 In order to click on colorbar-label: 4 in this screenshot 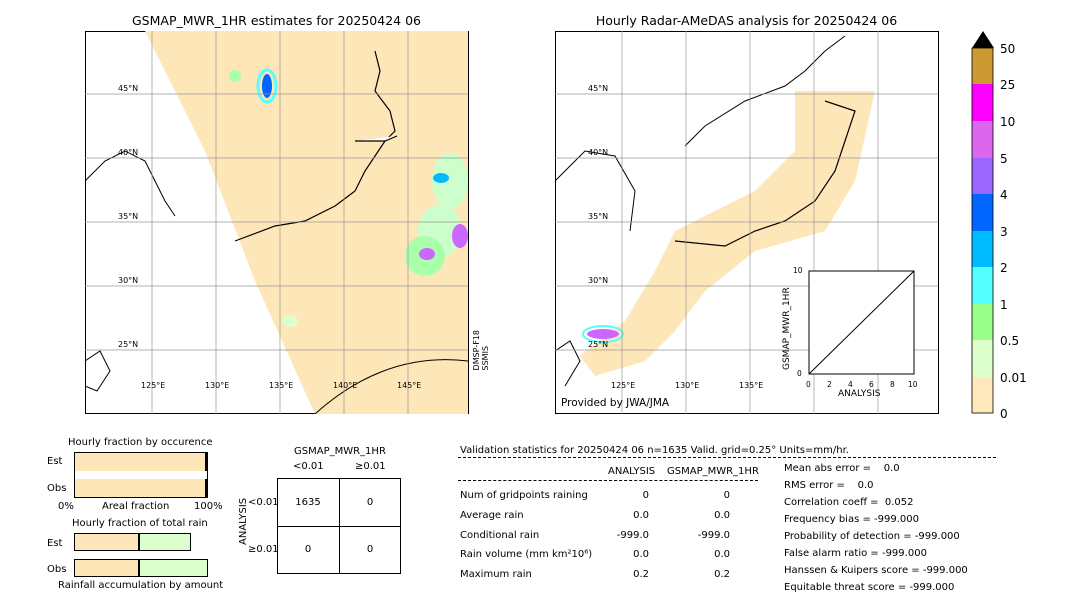, I will do `click(1004, 195)`.